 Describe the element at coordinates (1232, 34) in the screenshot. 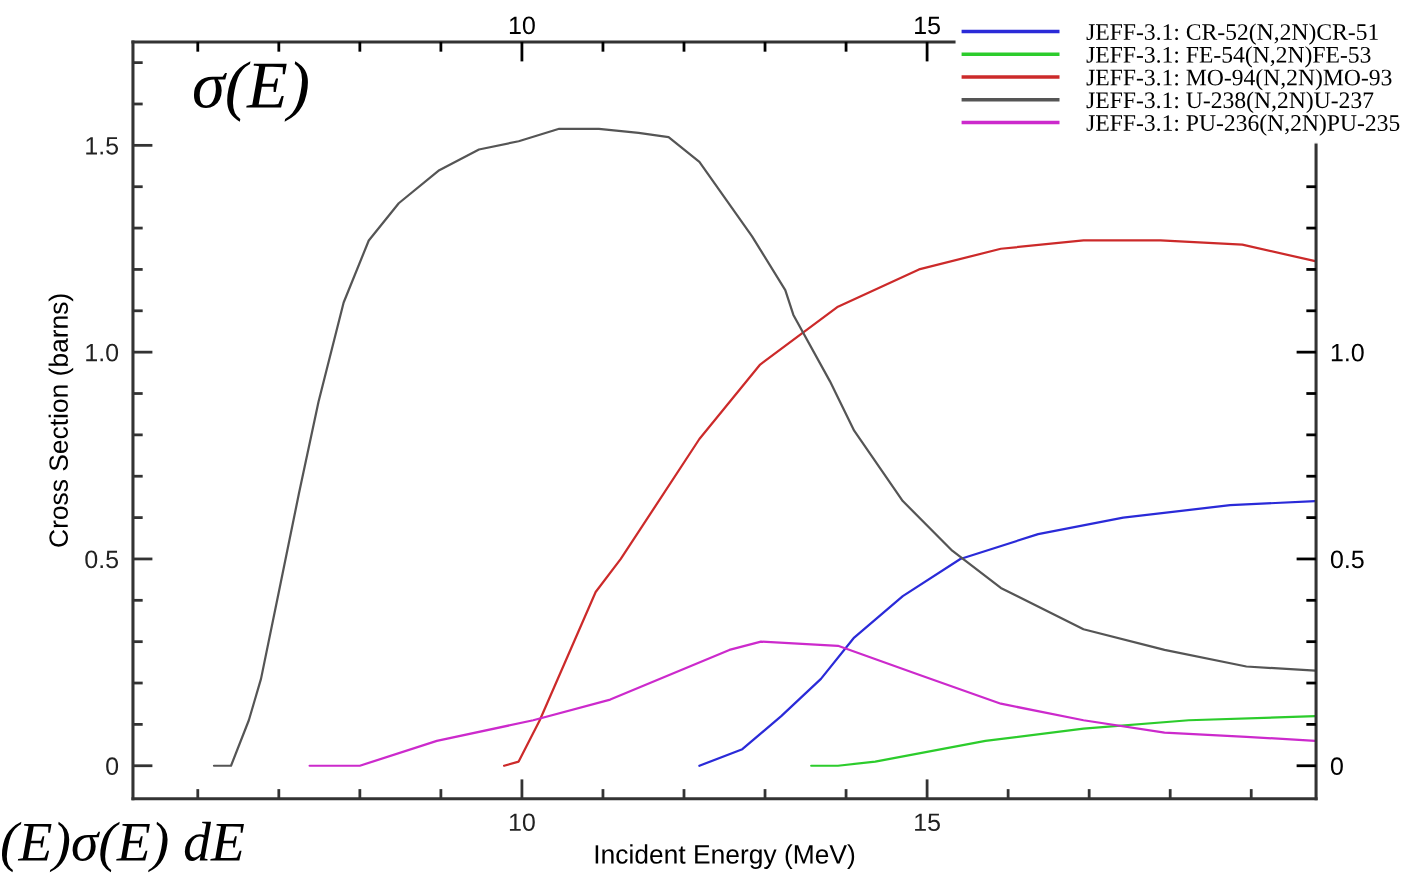

I see `legend-label: JEFF-3.1: CR-52(N,2N)CR-51` at that location.